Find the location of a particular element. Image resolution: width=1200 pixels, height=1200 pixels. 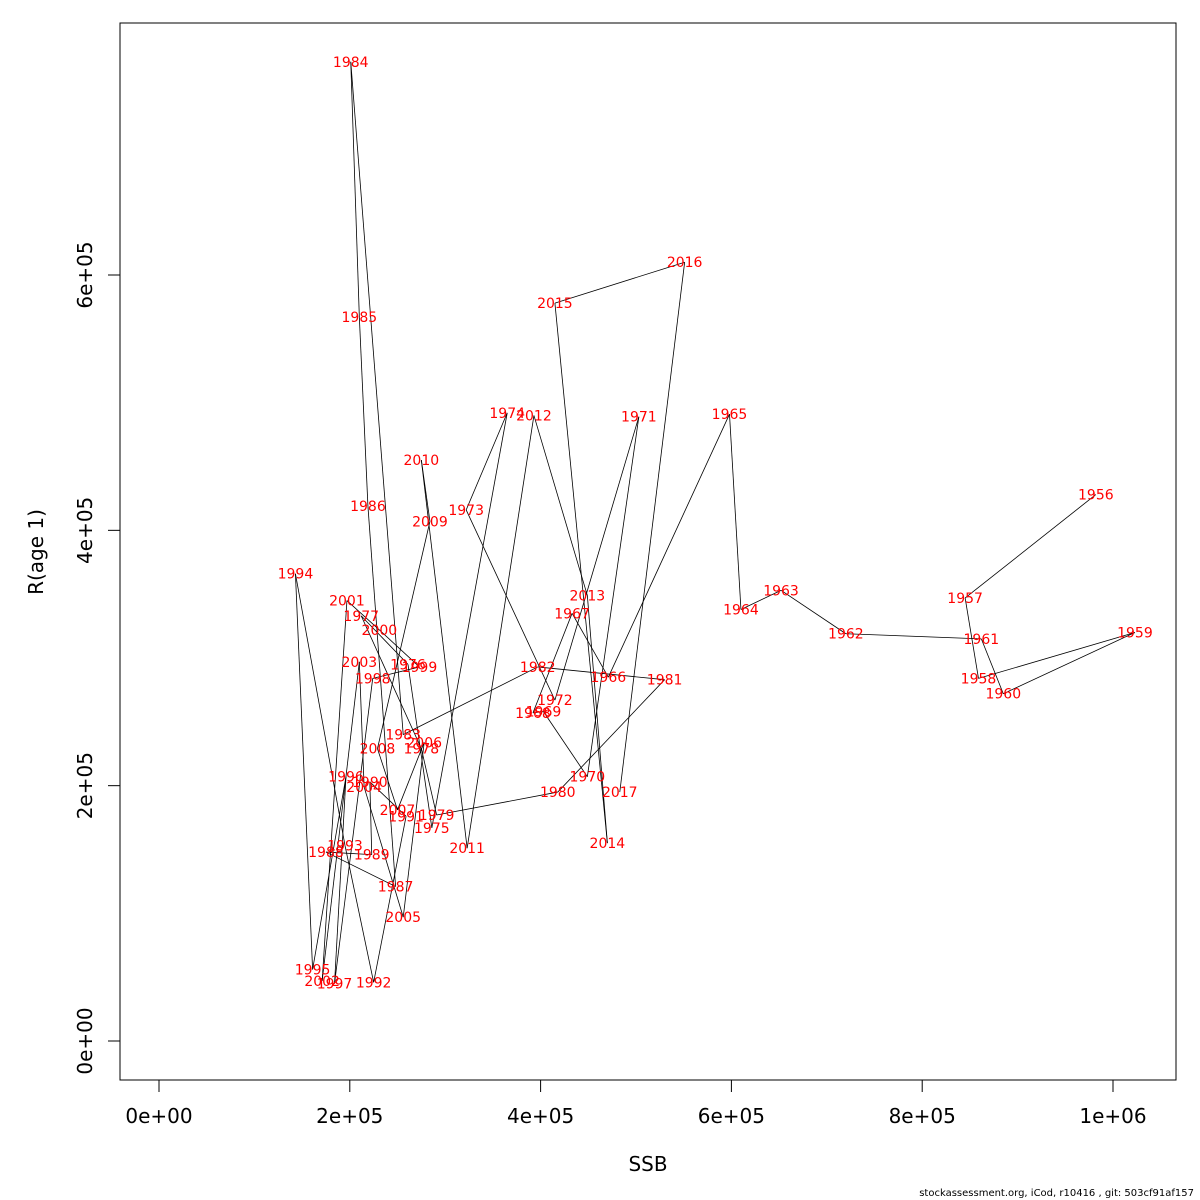

year-label-1984: 1984 is located at coordinates (351, 63).